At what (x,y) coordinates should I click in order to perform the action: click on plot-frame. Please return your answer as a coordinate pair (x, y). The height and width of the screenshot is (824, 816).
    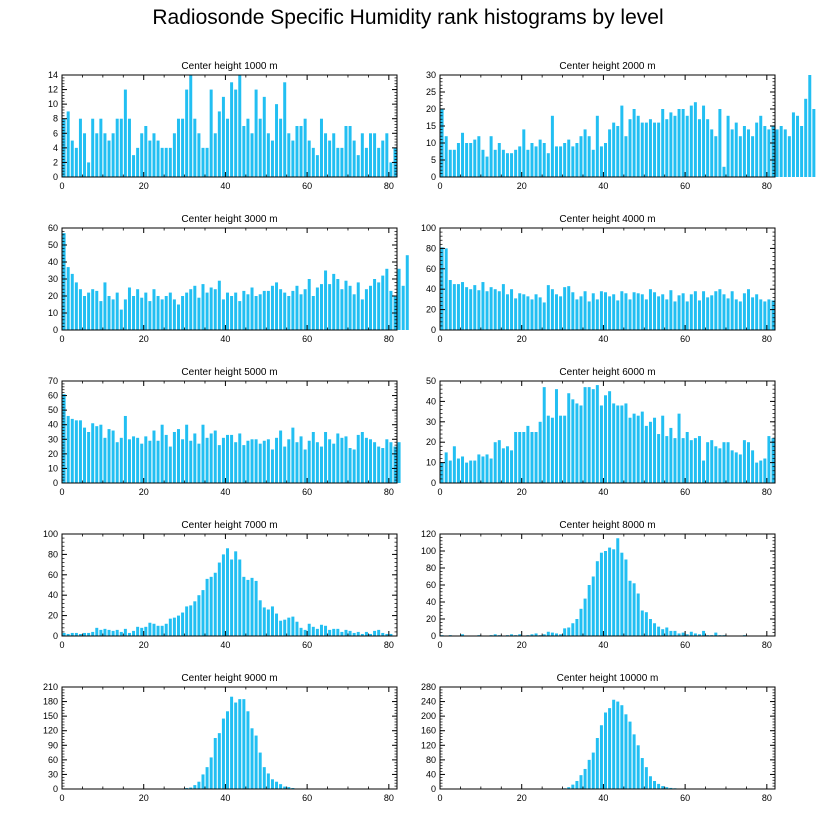
    Looking at the image, I should click on (229, 126).